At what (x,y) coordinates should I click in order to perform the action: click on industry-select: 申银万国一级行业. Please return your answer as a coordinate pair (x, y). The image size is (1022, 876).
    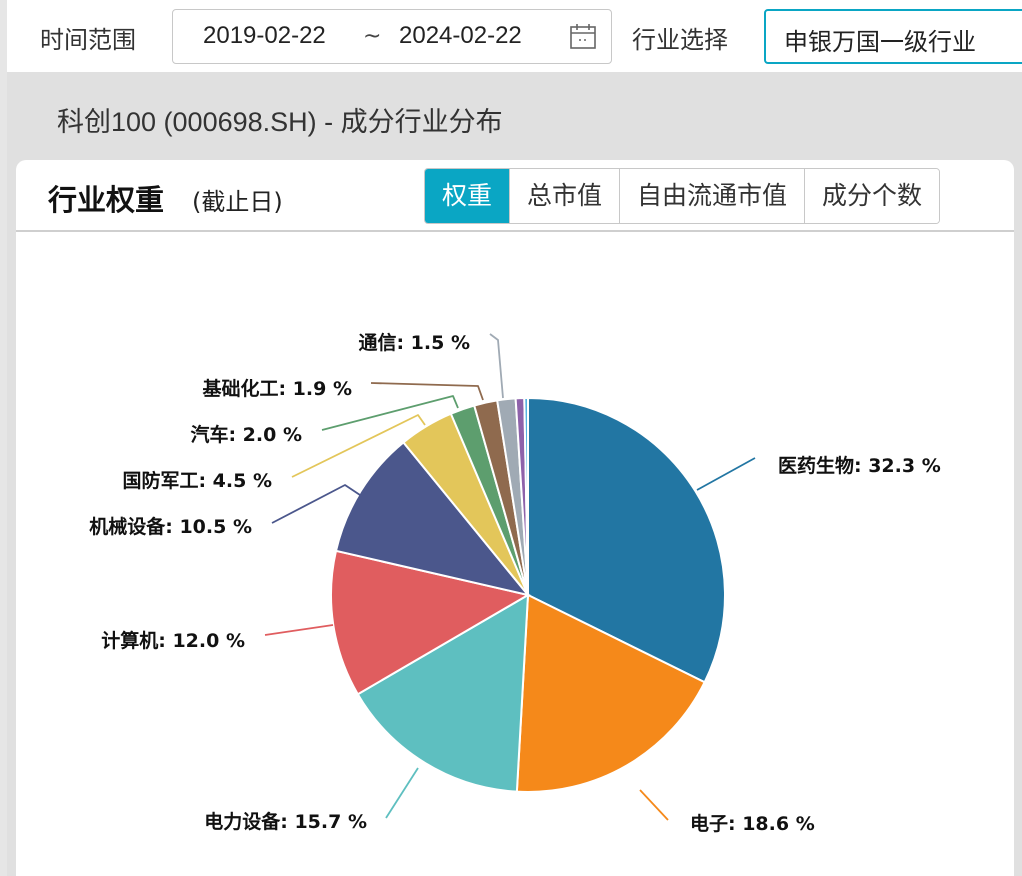
    Looking at the image, I should click on (893, 36).